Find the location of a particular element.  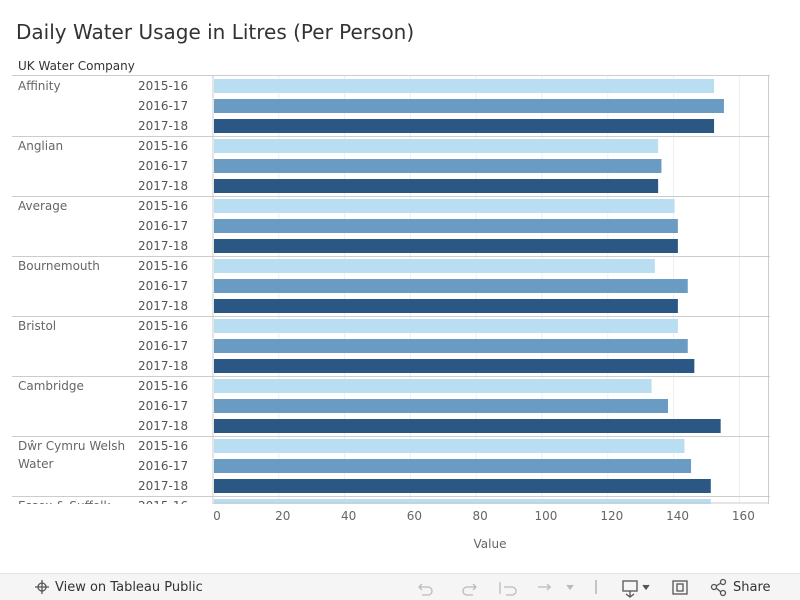

category-label: Anglian is located at coordinates (41, 146).